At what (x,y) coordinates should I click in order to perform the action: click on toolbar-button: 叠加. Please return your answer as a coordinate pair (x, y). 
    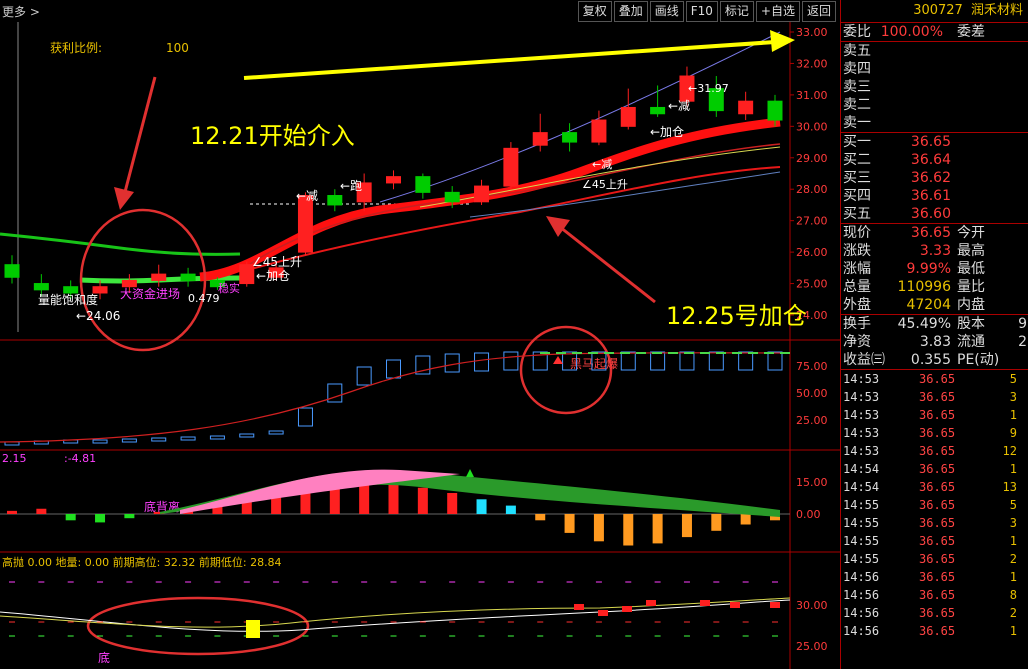
    Looking at the image, I should click on (630, 11).